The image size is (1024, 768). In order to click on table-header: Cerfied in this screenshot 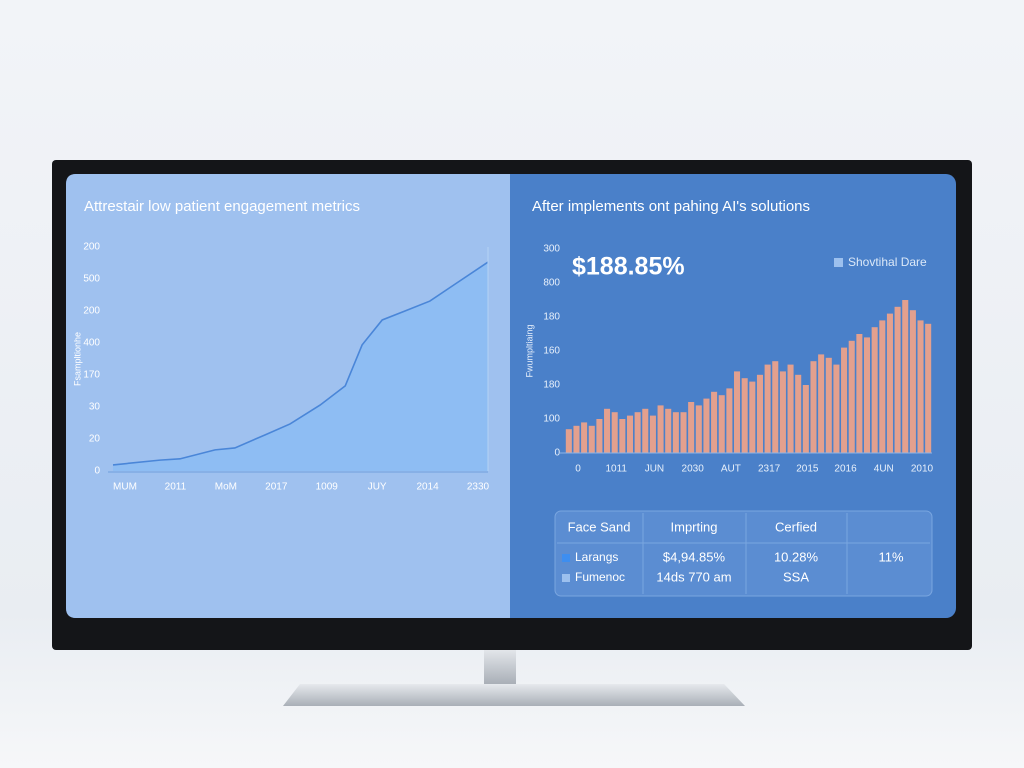, I will do `click(796, 526)`.